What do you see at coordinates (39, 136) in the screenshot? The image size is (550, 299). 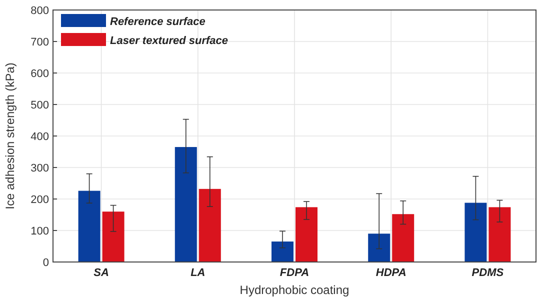 I see `y-tick-label: 400` at bounding box center [39, 136].